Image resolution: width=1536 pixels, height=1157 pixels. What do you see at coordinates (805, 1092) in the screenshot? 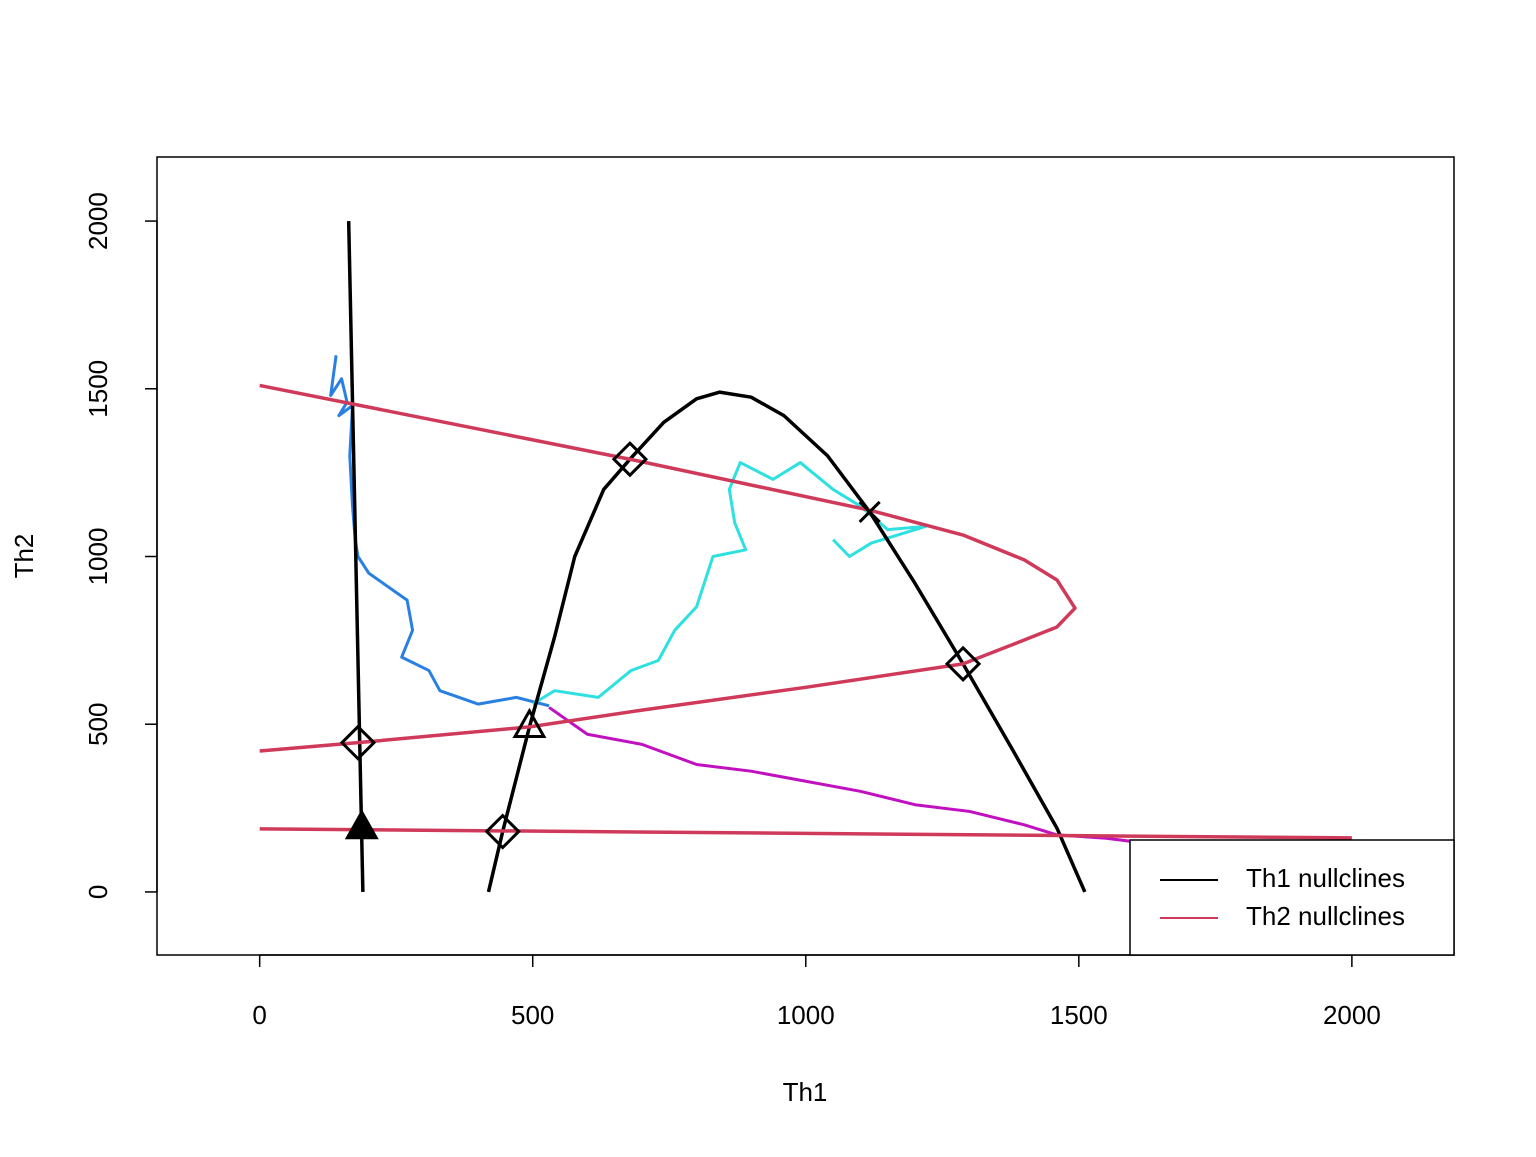
I see `x-axis-label: Th1` at bounding box center [805, 1092].